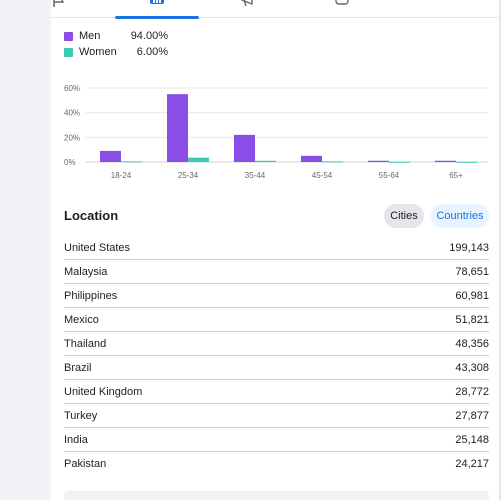  What do you see at coordinates (85, 343) in the screenshot?
I see `country-name: Thailand` at bounding box center [85, 343].